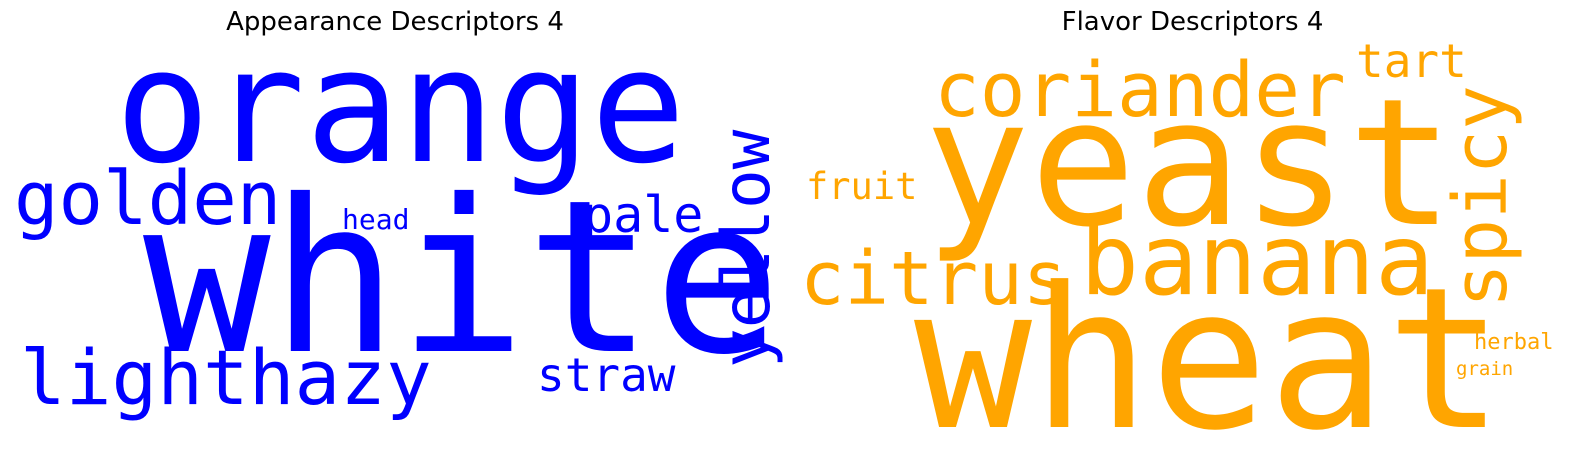 This screenshot has width=1589, height=474. I want to click on word-lighthazy: lighthazy, so click(226, 377).